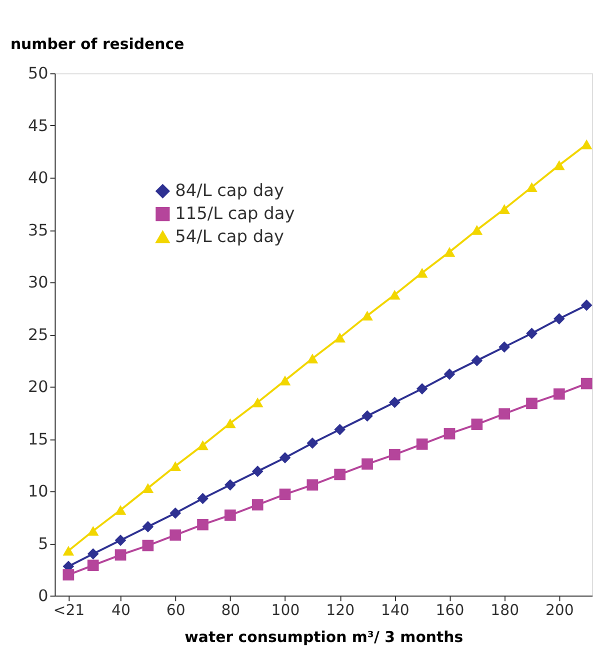  I want to click on y-tick-label: 5, so click(43, 543).